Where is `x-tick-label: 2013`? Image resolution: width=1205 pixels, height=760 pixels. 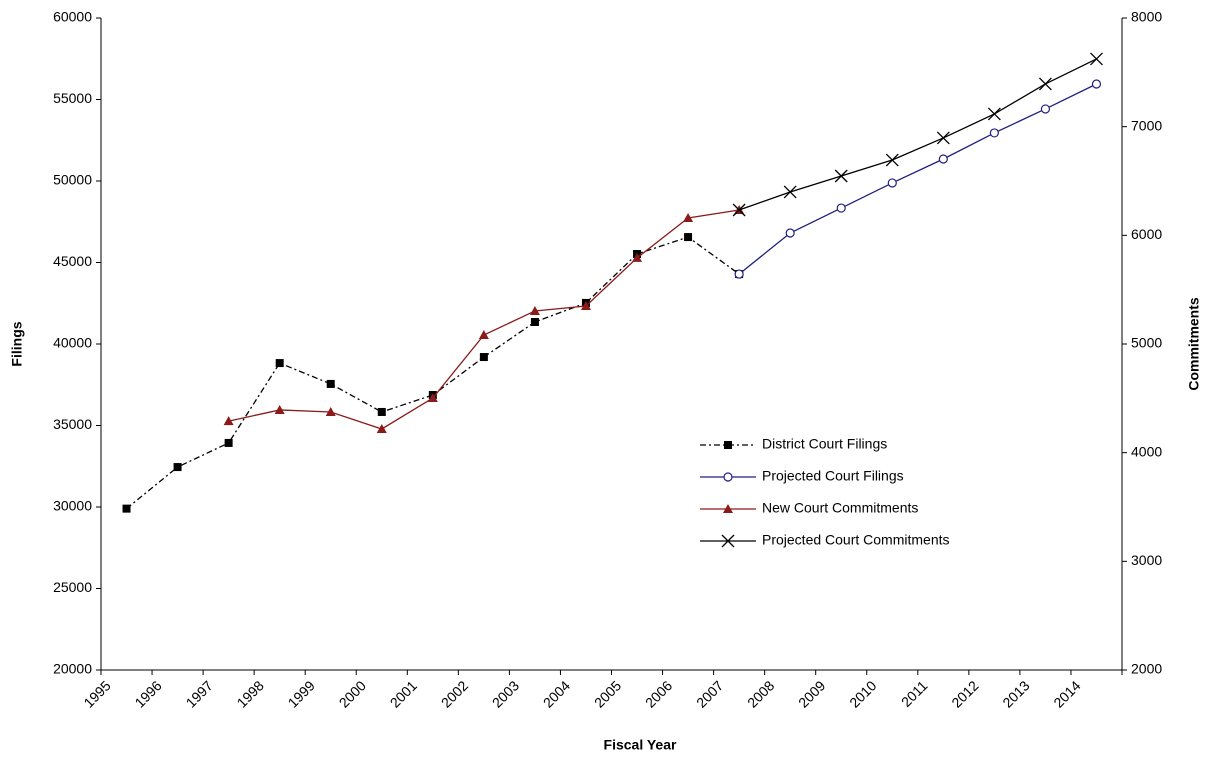
x-tick-label: 2013 is located at coordinates (1015, 693).